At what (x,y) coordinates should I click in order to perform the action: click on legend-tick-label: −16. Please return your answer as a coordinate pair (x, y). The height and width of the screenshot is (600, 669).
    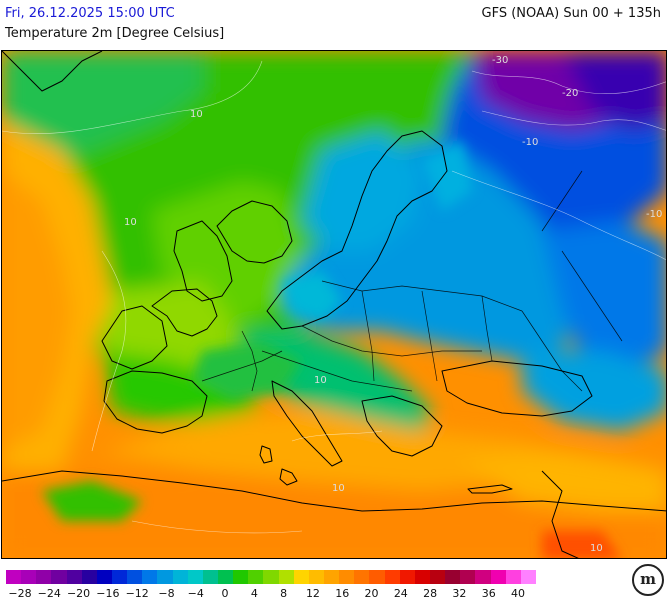
    Looking at the image, I should click on (108, 593).